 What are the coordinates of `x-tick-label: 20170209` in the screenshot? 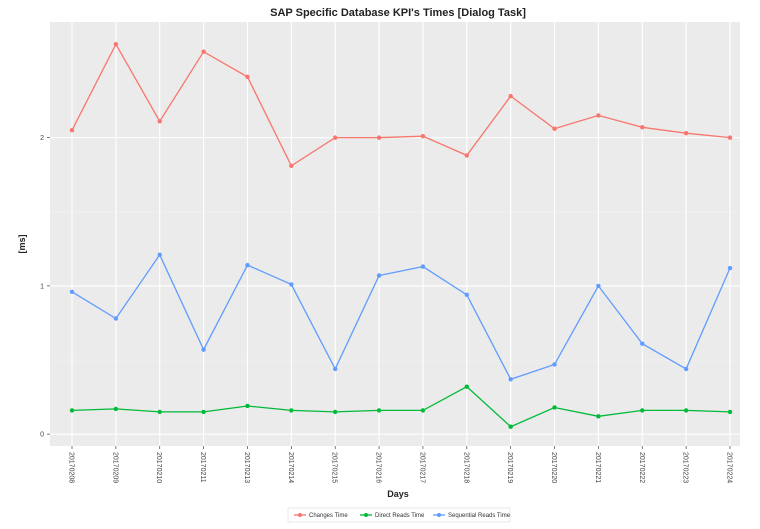 It's located at (114, 467).